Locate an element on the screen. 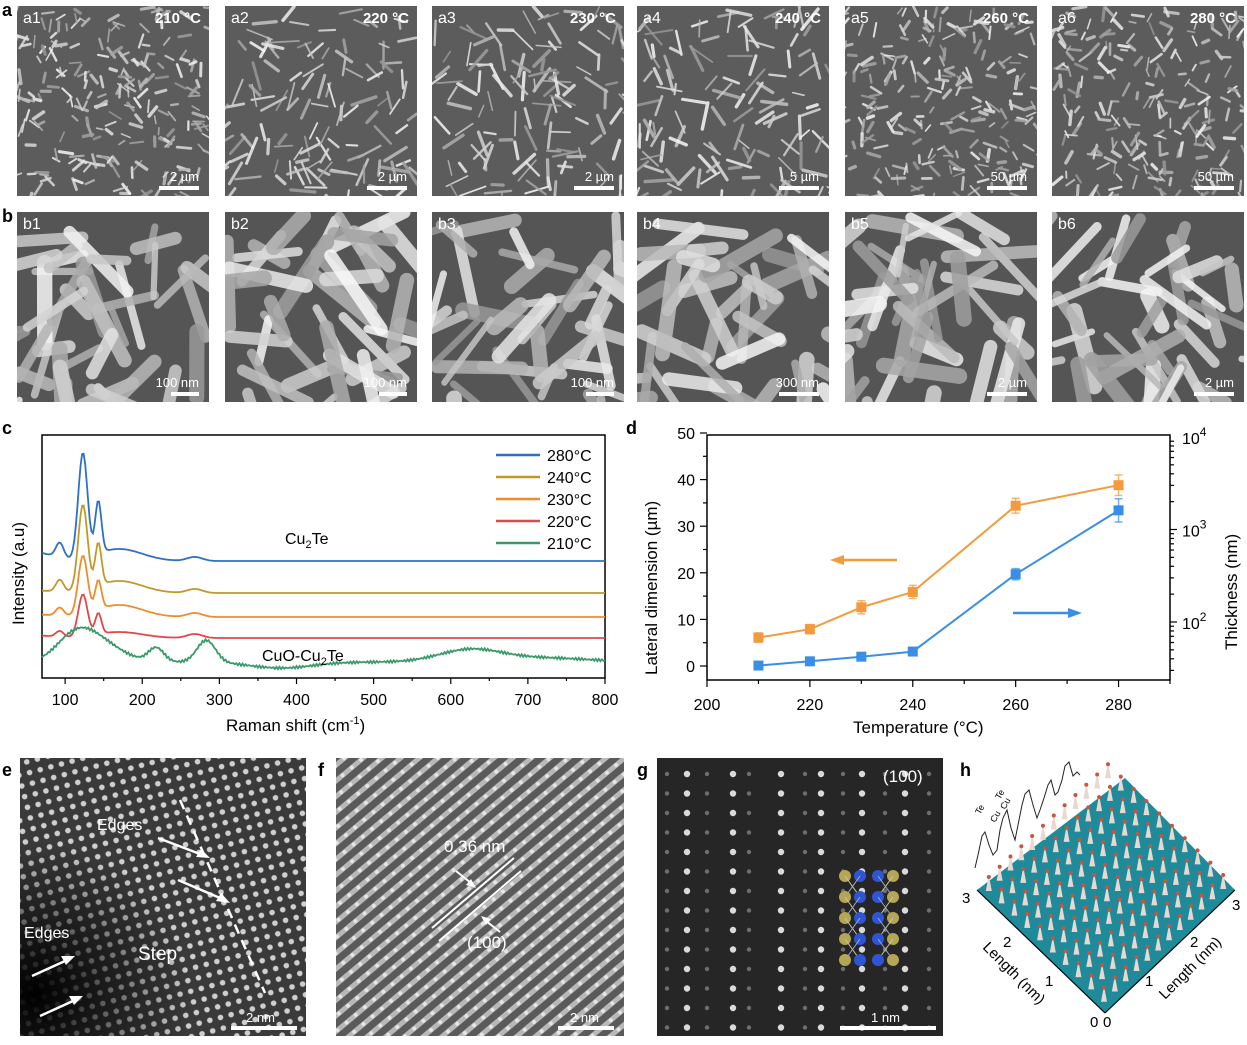  scale-label: 300 nm is located at coordinates (797, 382).